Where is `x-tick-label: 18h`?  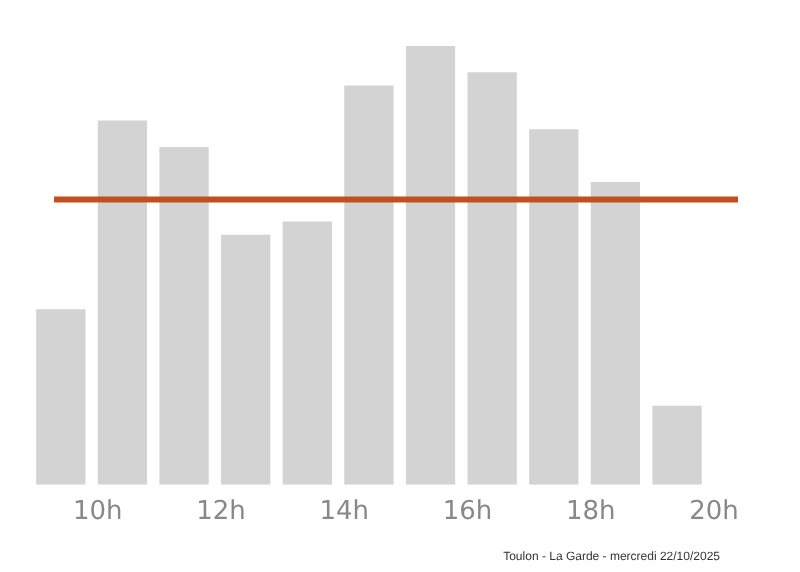 x-tick-label: 18h is located at coordinates (590, 512).